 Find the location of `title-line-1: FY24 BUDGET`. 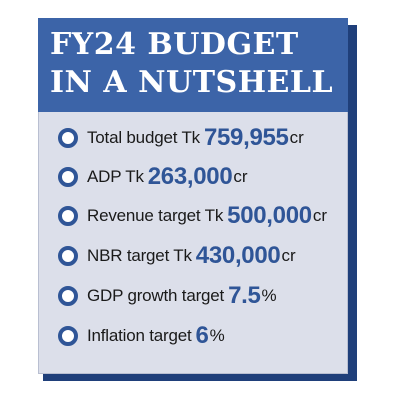

title-line-1: FY24 BUDGET is located at coordinates (174, 44).